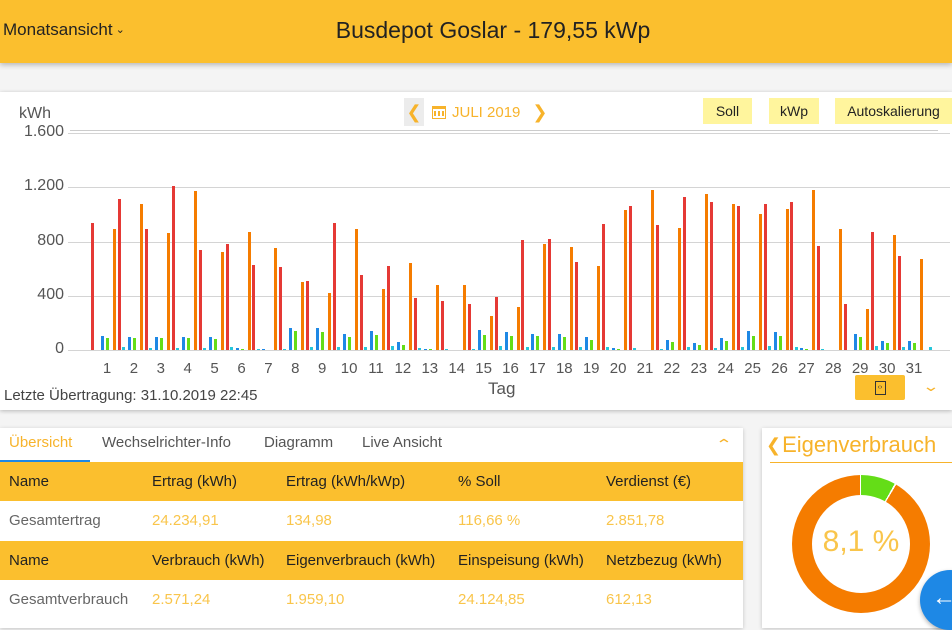 This screenshot has height=630, width=952. I want to click on month-picker: JULI 2019, so click(476, 112).